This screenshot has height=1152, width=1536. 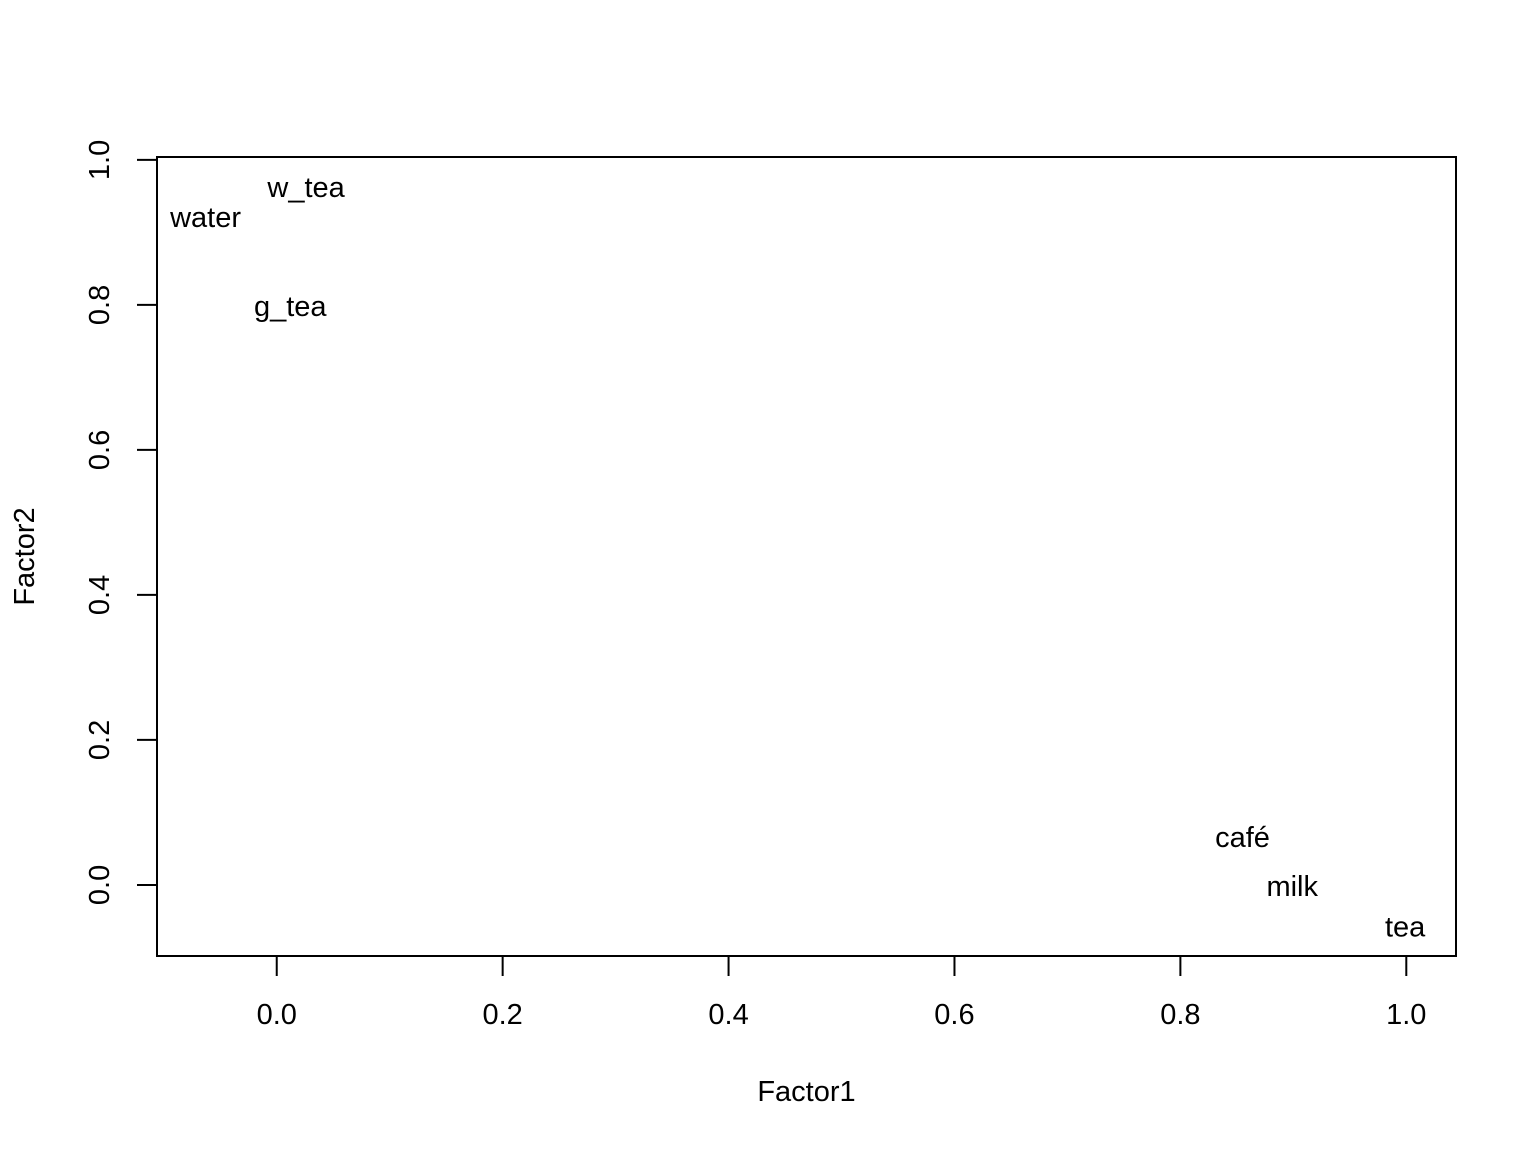 I want to click on y-axis-tick-label: 0.8, so click(x=100, y=305).